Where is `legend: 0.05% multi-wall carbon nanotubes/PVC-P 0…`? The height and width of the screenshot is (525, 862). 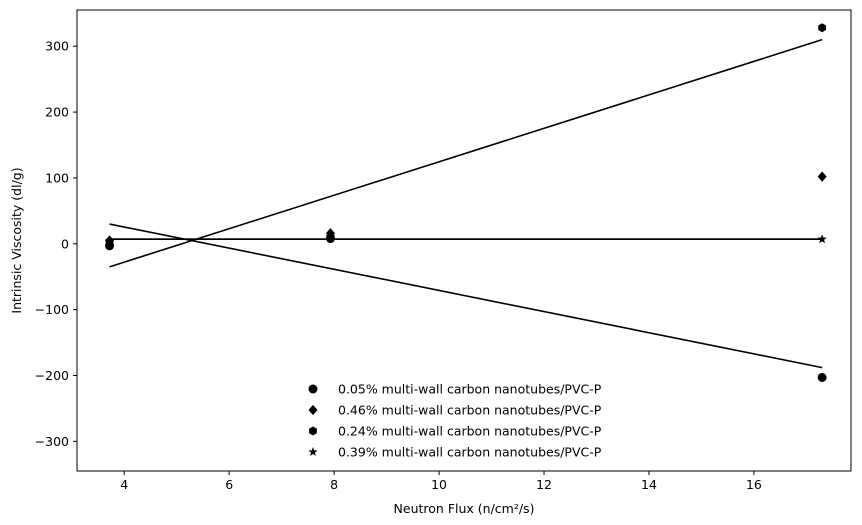 legend: 0.05% multi-wall carbon nanotubes/PVC-P 0… is located at coordinates (455, 421).